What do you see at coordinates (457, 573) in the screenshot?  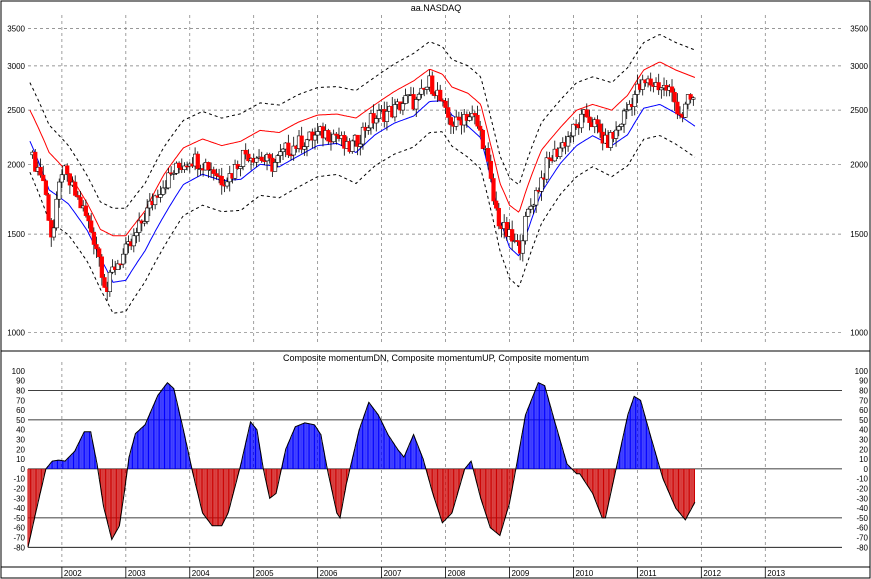 I see `x-tick-label: 2008` at bounding box center [457, 573].